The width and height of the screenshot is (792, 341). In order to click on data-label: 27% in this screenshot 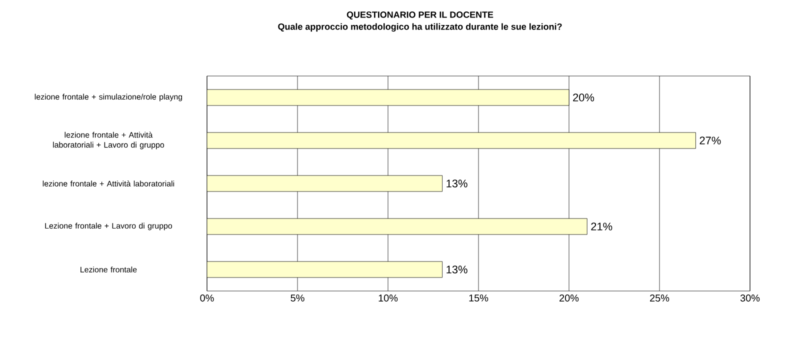, I will do `click(710, 140)`.